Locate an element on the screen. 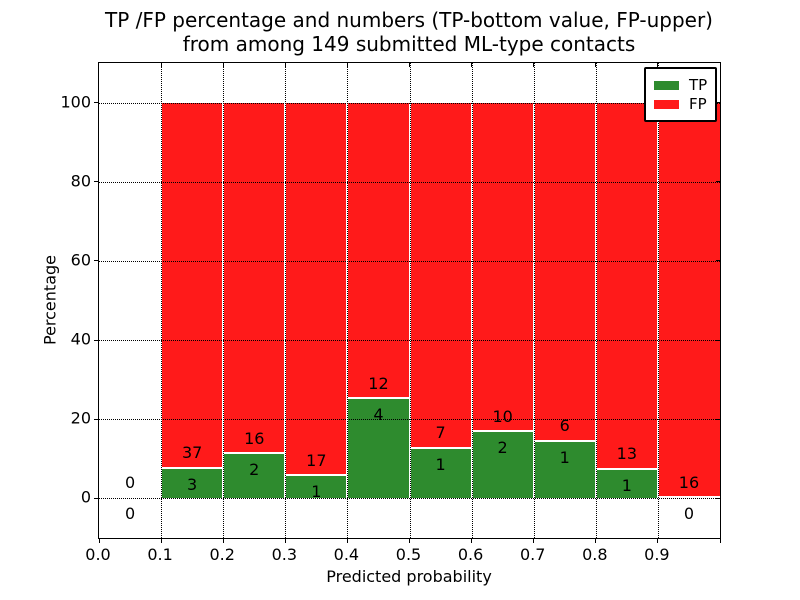 The width and height of the screenshot is (800, 600). x-tick-label: 0.3 is located at coordinates (284, 554).